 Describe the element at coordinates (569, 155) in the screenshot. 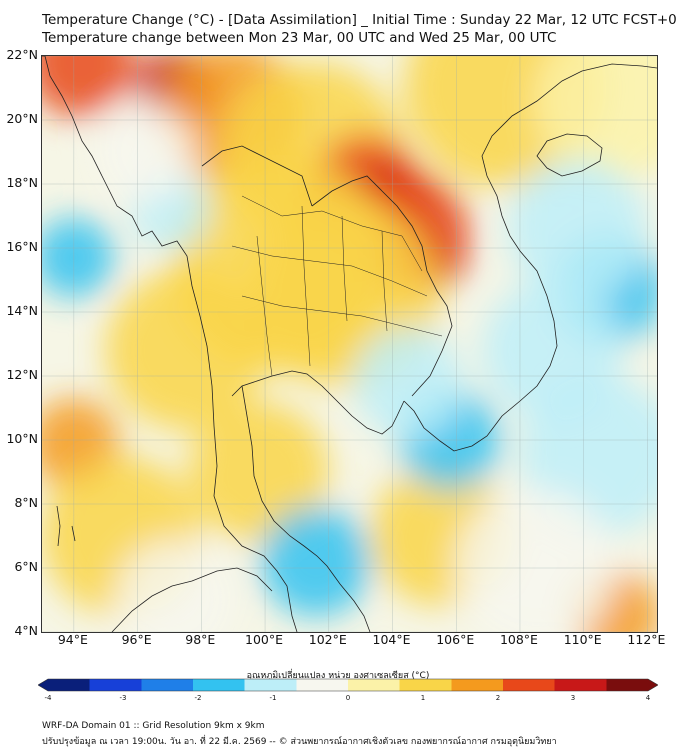

I see `coastline-hainan` at that location.